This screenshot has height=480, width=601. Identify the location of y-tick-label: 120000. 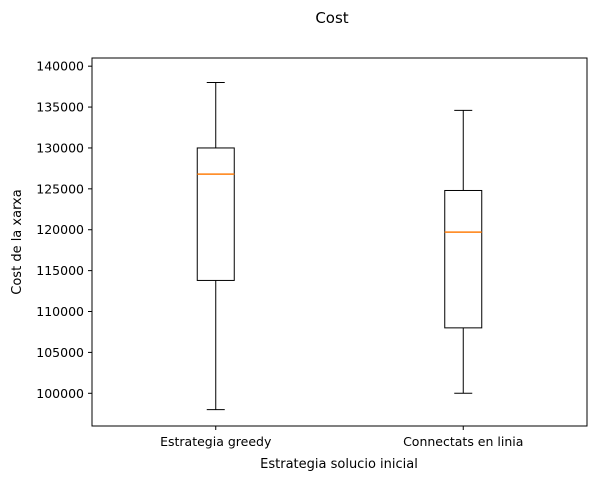
(60, 229).